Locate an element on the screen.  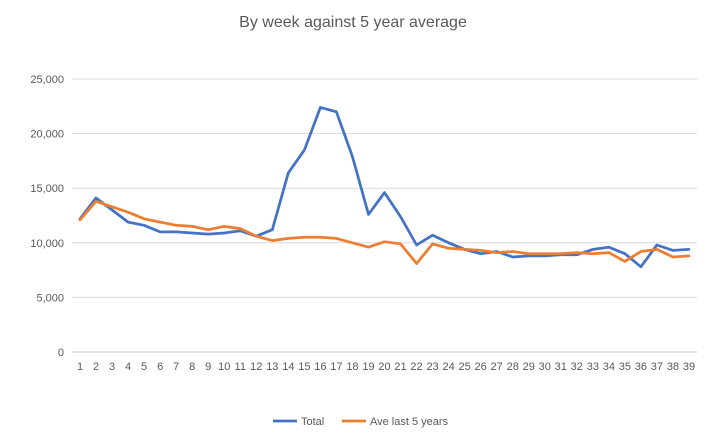
x-tick-label: 10 is located at coordinates (224, 367).